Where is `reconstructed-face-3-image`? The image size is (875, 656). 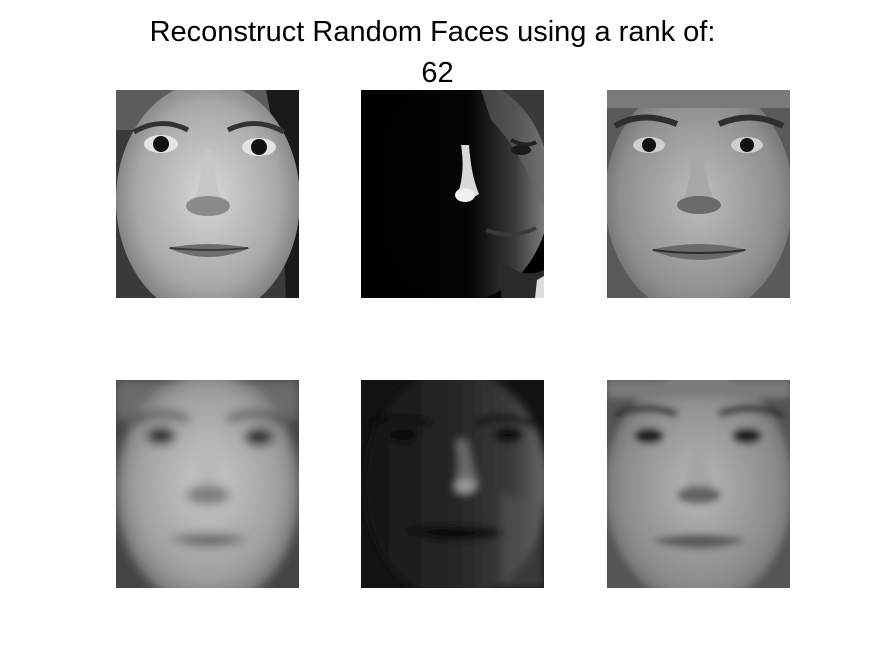
reconstructed-face-3-image is located at coordinates (698, 484).